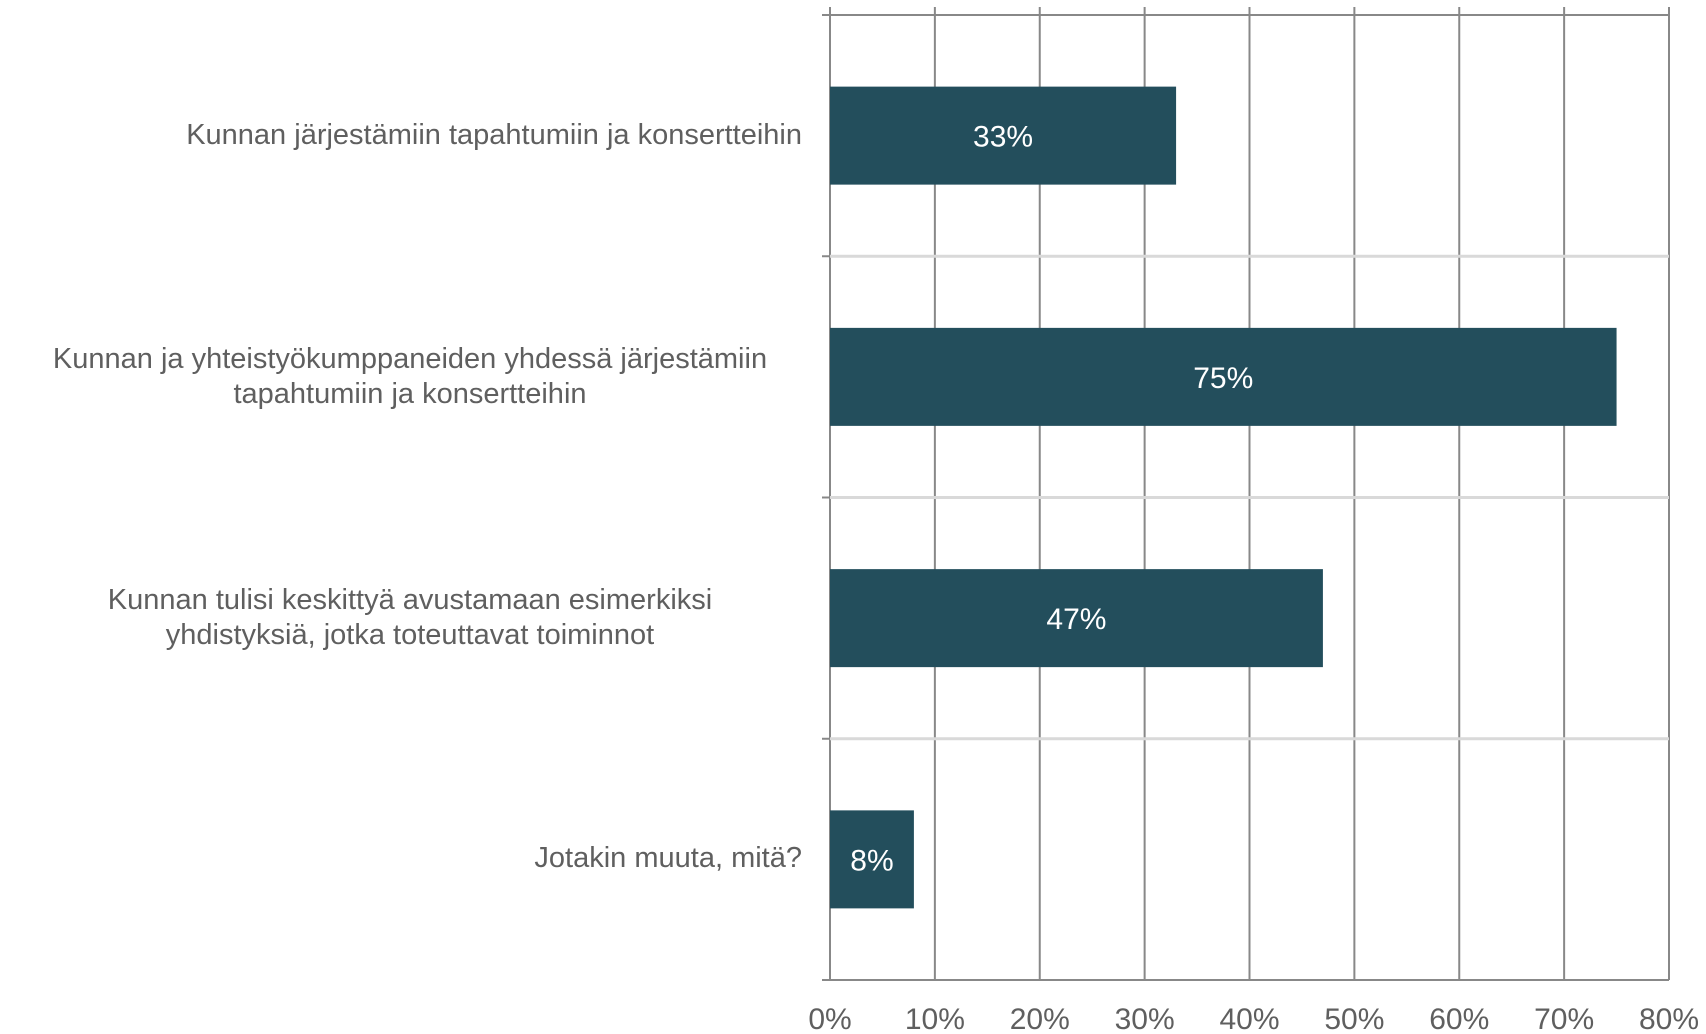 The width and height of the screenshot is (1706, 1034). Describe the element at coordinates (1249, 1018) in the screenshot. I see `x-tick-label: 40%` at that location.